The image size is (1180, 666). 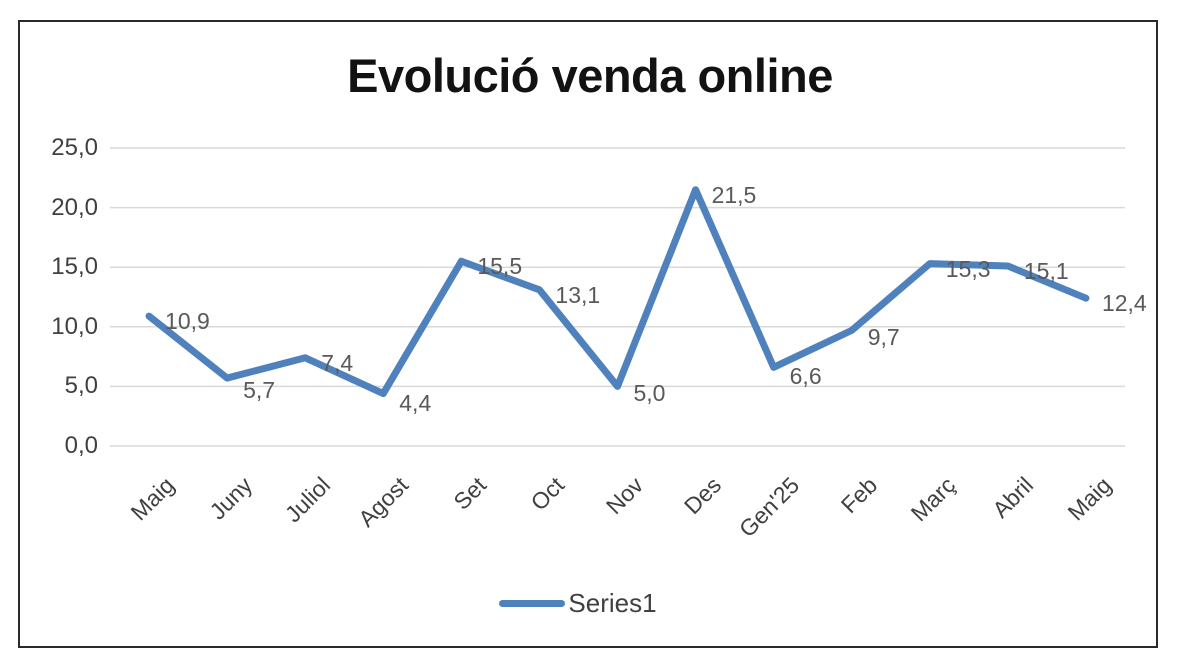 I want to click on y-tick-label: 10,0, so click(x=74, y=326).